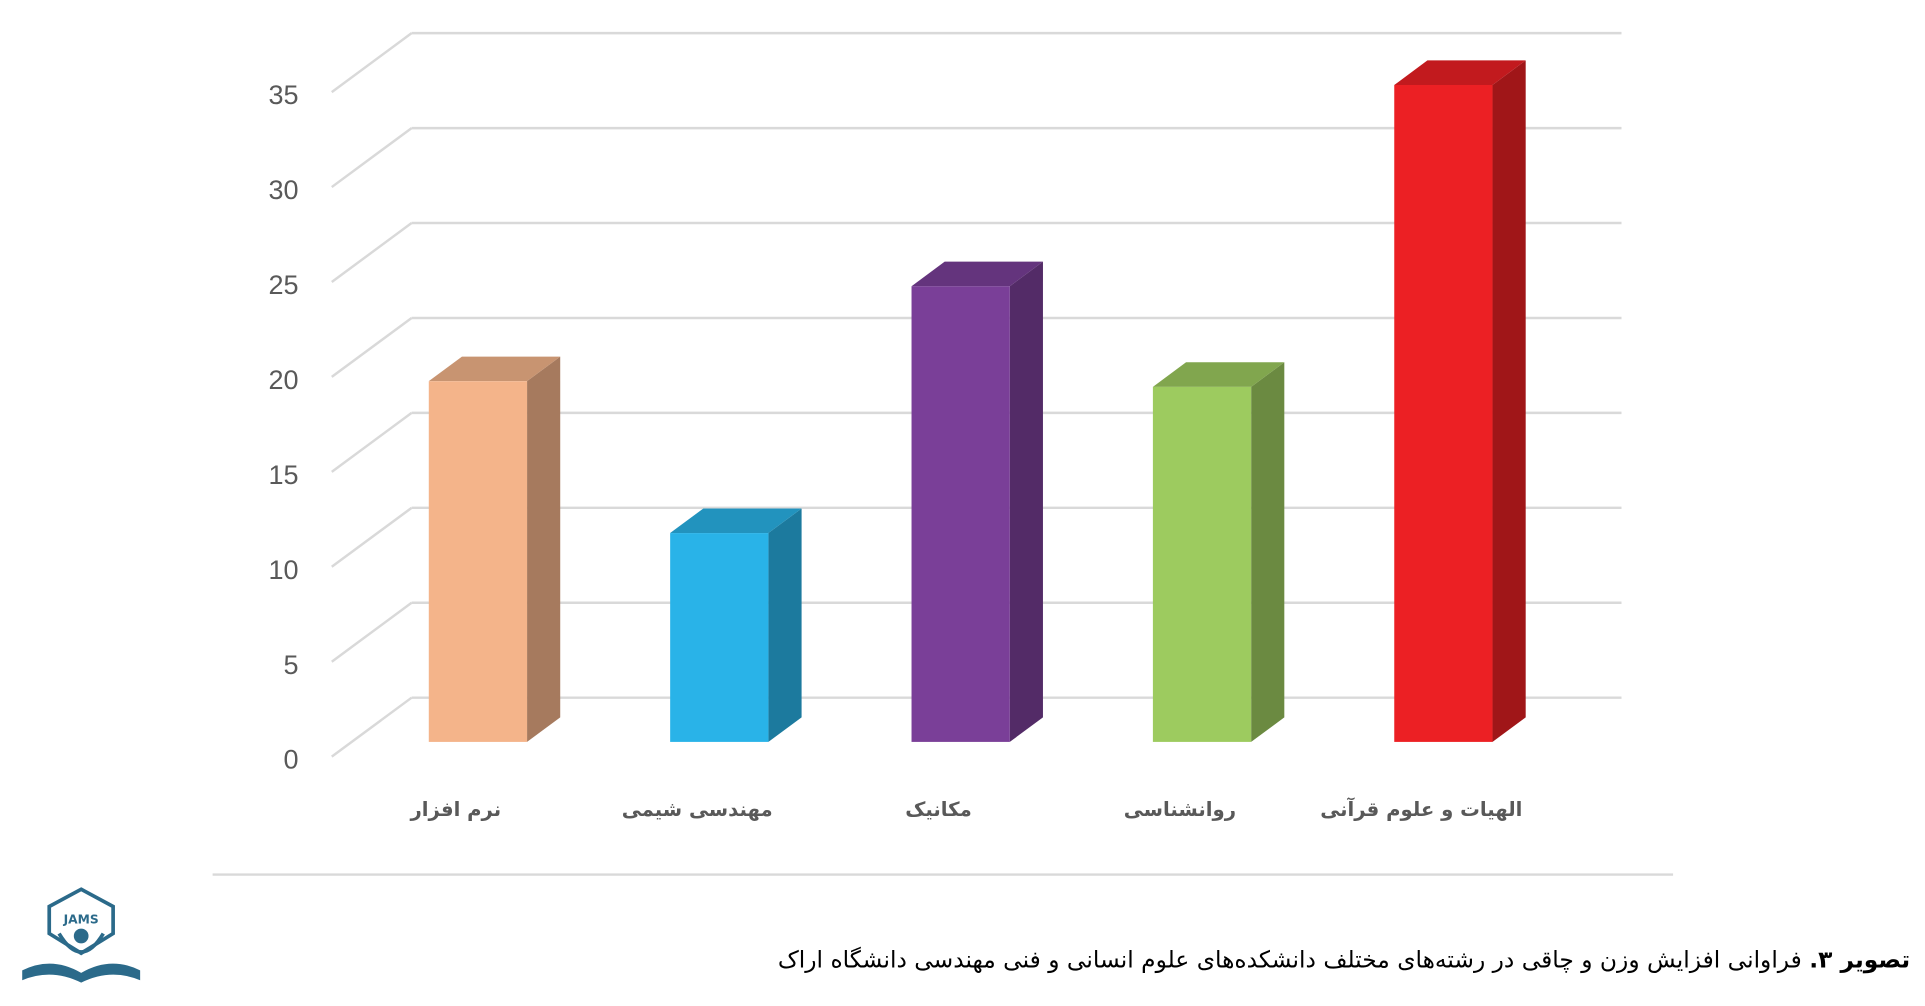 The image size is (1925, 1006). Describe the element at coordinates (284, 380) in the screenshot. I see `y-tick-label: 20` at that location.